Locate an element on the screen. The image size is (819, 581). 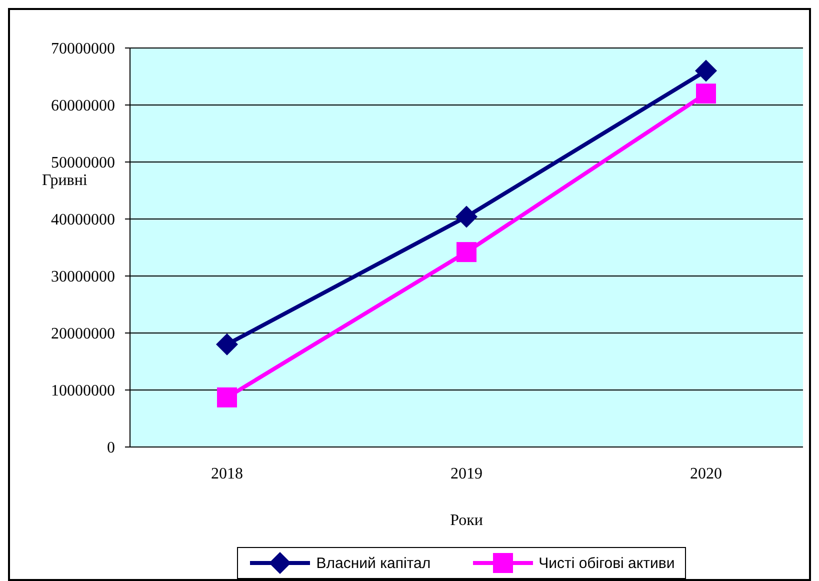
x-tick-label: 2019 is located at coordinates (466, 473).